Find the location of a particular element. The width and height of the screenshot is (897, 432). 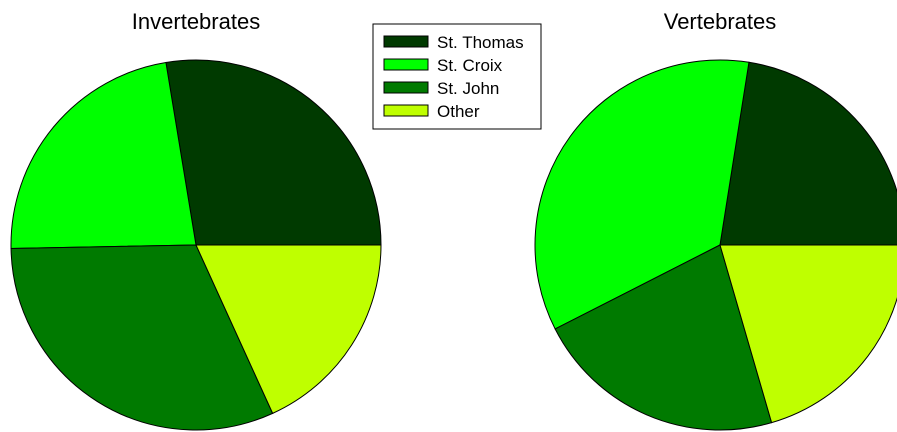

chart-title-vertebrates: Vertebrates is located at coordinates (720, 21).